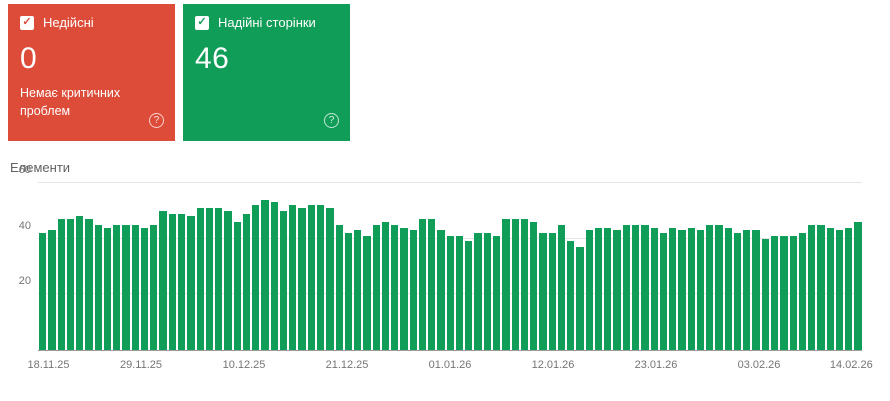 Image resolution: width=890 pixels, height=401 pixels. What do you see at coordinates (266, 22) in the screenshot?
I see `card-valid-header: ✓ Надійні сторінки` at bounding box center [266, 22].